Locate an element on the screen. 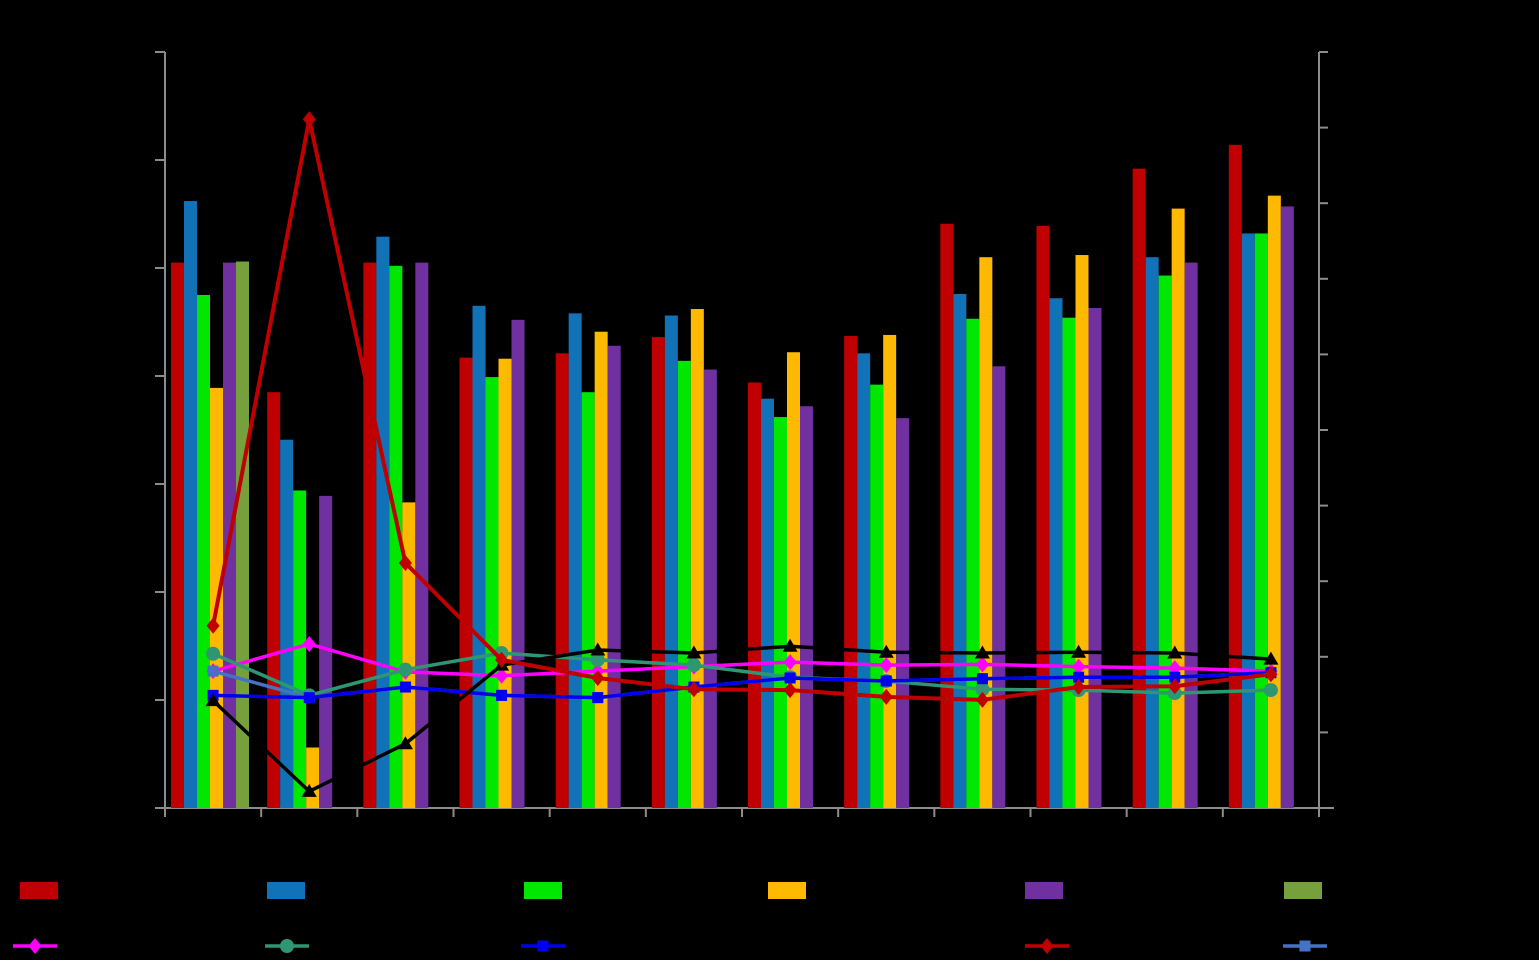 This screenshot has height=974, width=1539. legend-red-bars is located at coordinates (39, 890).